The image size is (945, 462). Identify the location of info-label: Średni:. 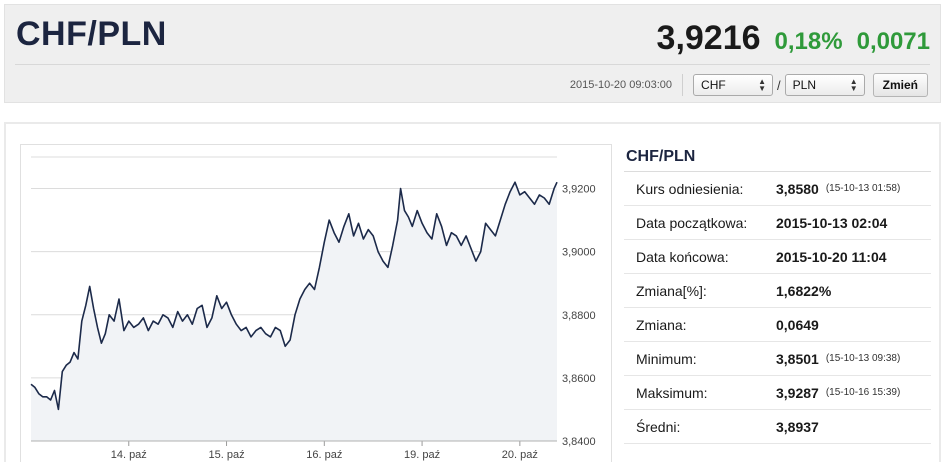
(658, 426).